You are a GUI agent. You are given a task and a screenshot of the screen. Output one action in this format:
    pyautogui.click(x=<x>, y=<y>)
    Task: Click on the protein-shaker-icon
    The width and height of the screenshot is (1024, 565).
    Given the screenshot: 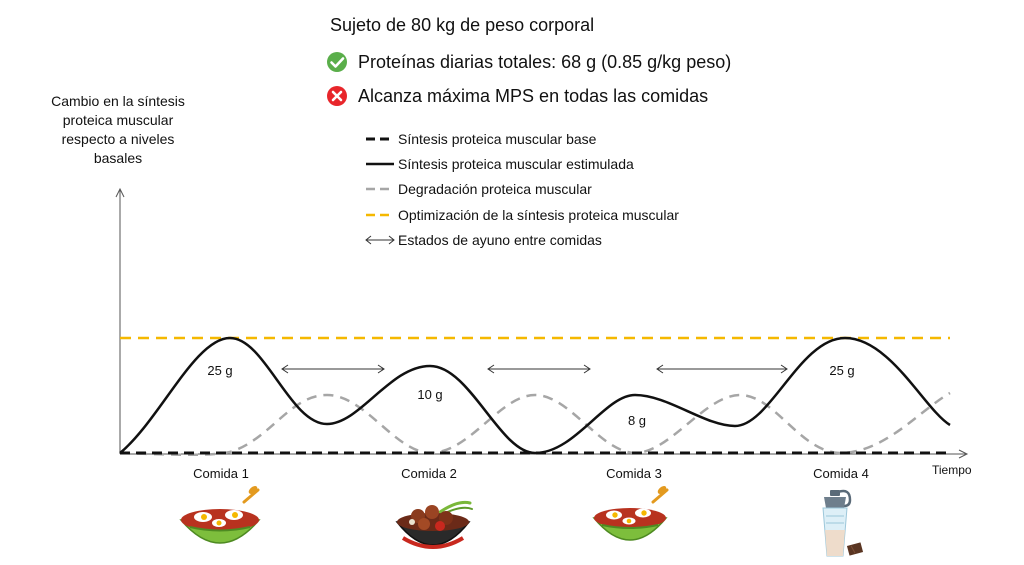 What is the action you would take?
    pyautogui.click(x=843, y=523)
    